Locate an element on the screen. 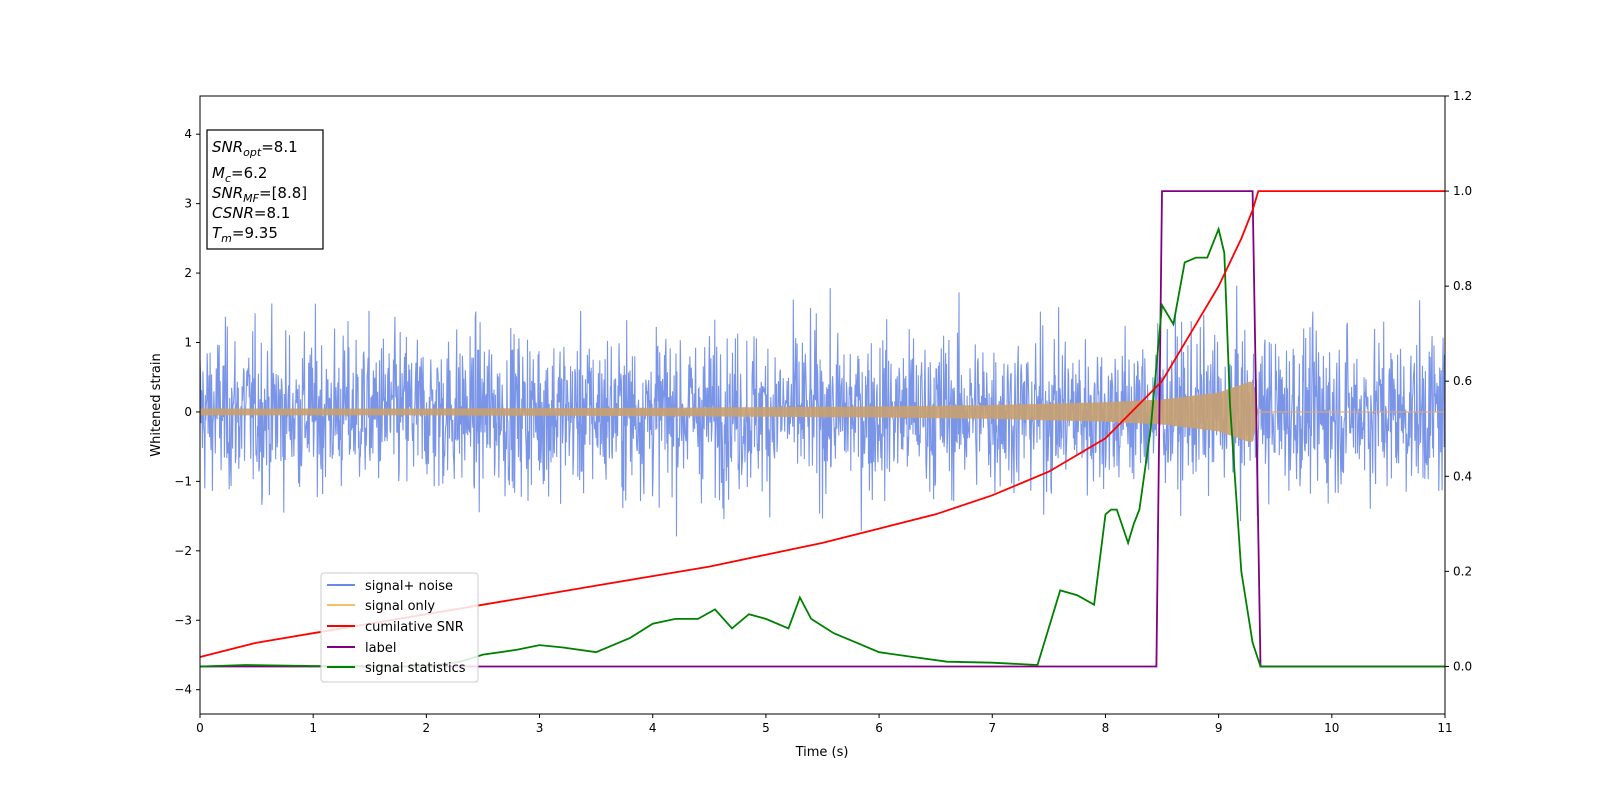  svg-text: signal statistics is located at coordinates (415, 668).